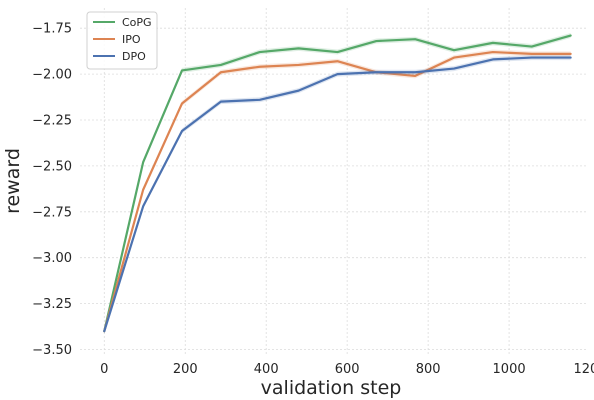  What do you see at coordinates (584, 369) in the screenshot?
I see `x-tick-label: 1200` at bounding box center [584, 369].